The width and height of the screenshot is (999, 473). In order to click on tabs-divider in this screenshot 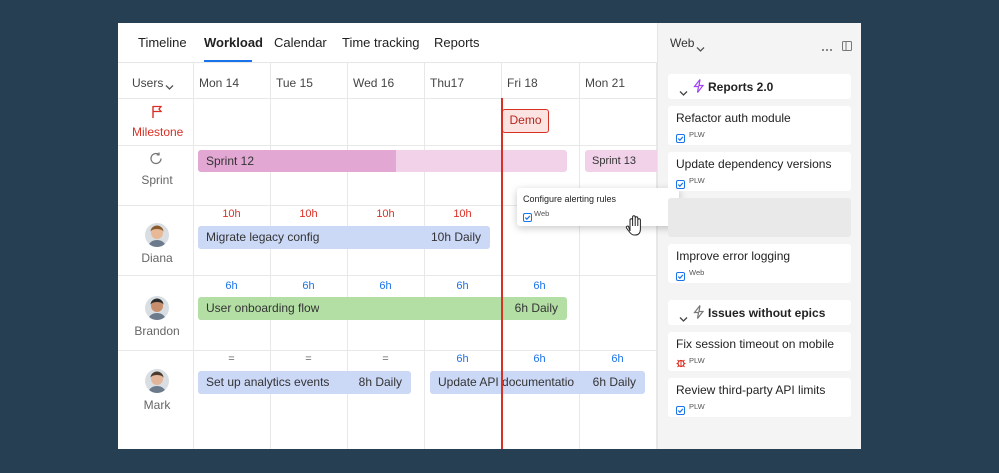, I will do `click(387, 62)`.